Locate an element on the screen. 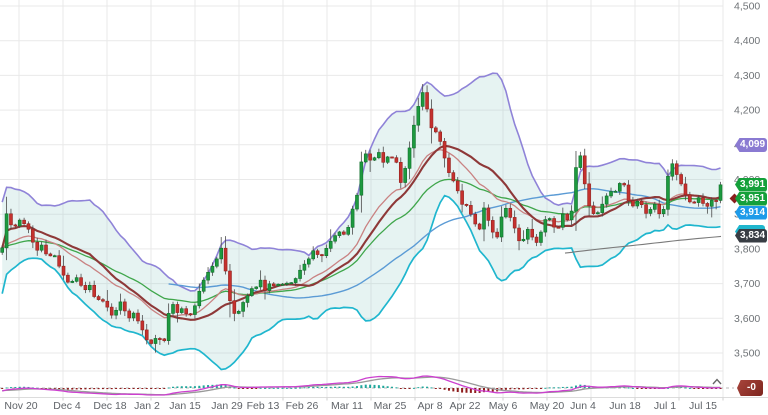 The image size is (768, 415). x-axis-label: Jun 18 is located at coordinates (625, 406).